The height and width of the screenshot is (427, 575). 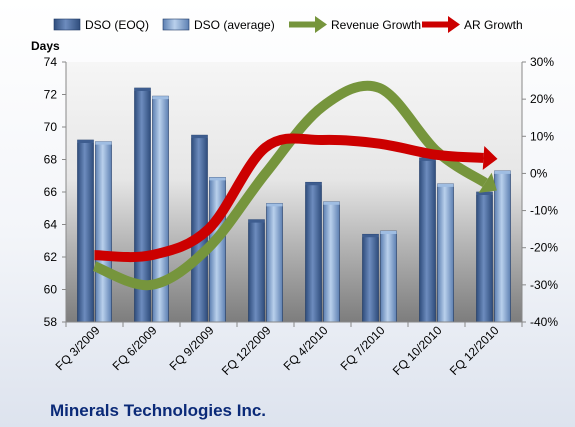 What do you see at coordinates (417, 350) in the screenshot?
I see `x-tick-label: FQ 10/2010` at bounding box center [417, 350].